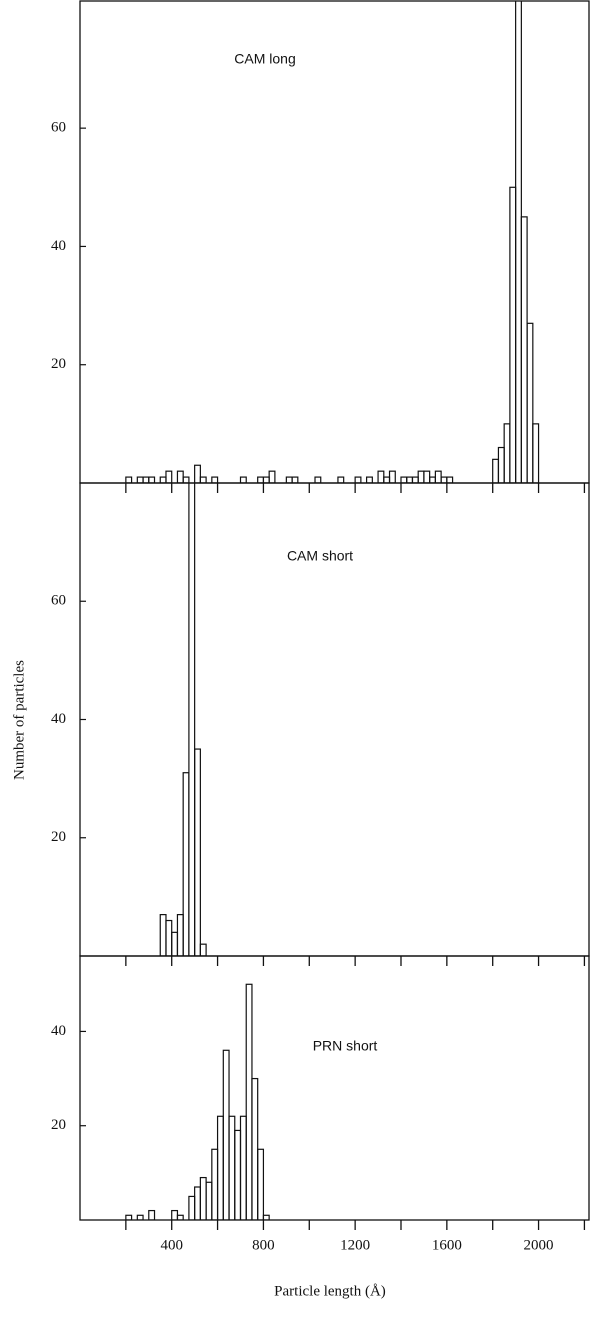 Image resolution: width=590 pixels, height=1329 pixels. What do you see at coordinates (330, 1291) in the screenshot?
I see `x-axis-label: Particle length (Å)` at bounding box center [330, 1291].